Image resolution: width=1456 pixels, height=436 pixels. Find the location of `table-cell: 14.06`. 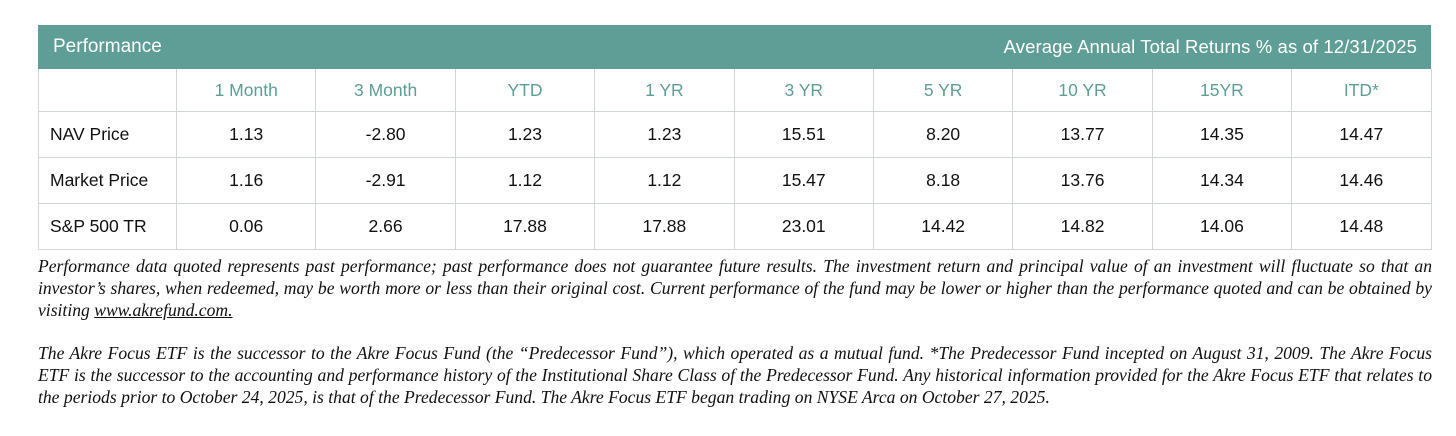

table-cell: 14.06 is located at coordinates (1222, 226).